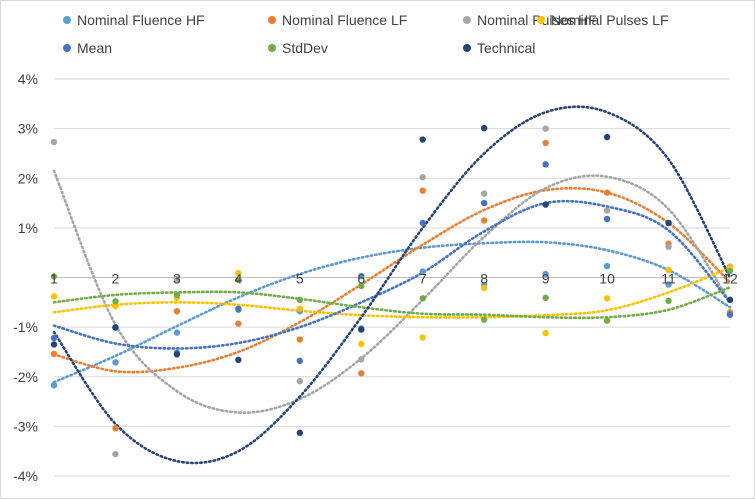 The width and height of the screenshot is (755, 500). What do you see at coordinates (141, 20) in the screenshot?
I see `legend-label: Nominal Fluence HF` at bounding box center [141, 20].